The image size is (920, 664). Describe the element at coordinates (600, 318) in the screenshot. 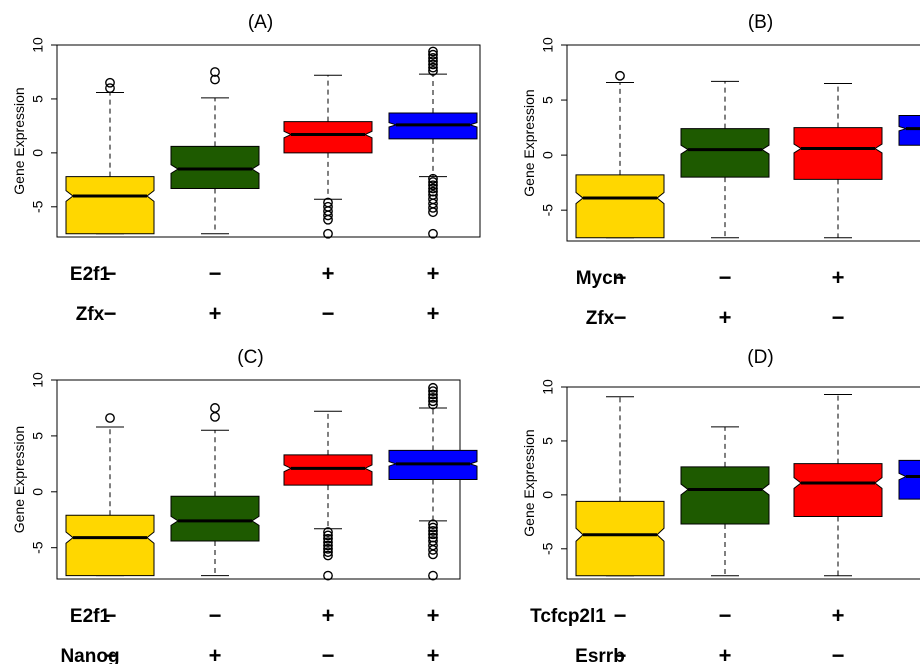

I see `factor-label: Zfx` at that location.